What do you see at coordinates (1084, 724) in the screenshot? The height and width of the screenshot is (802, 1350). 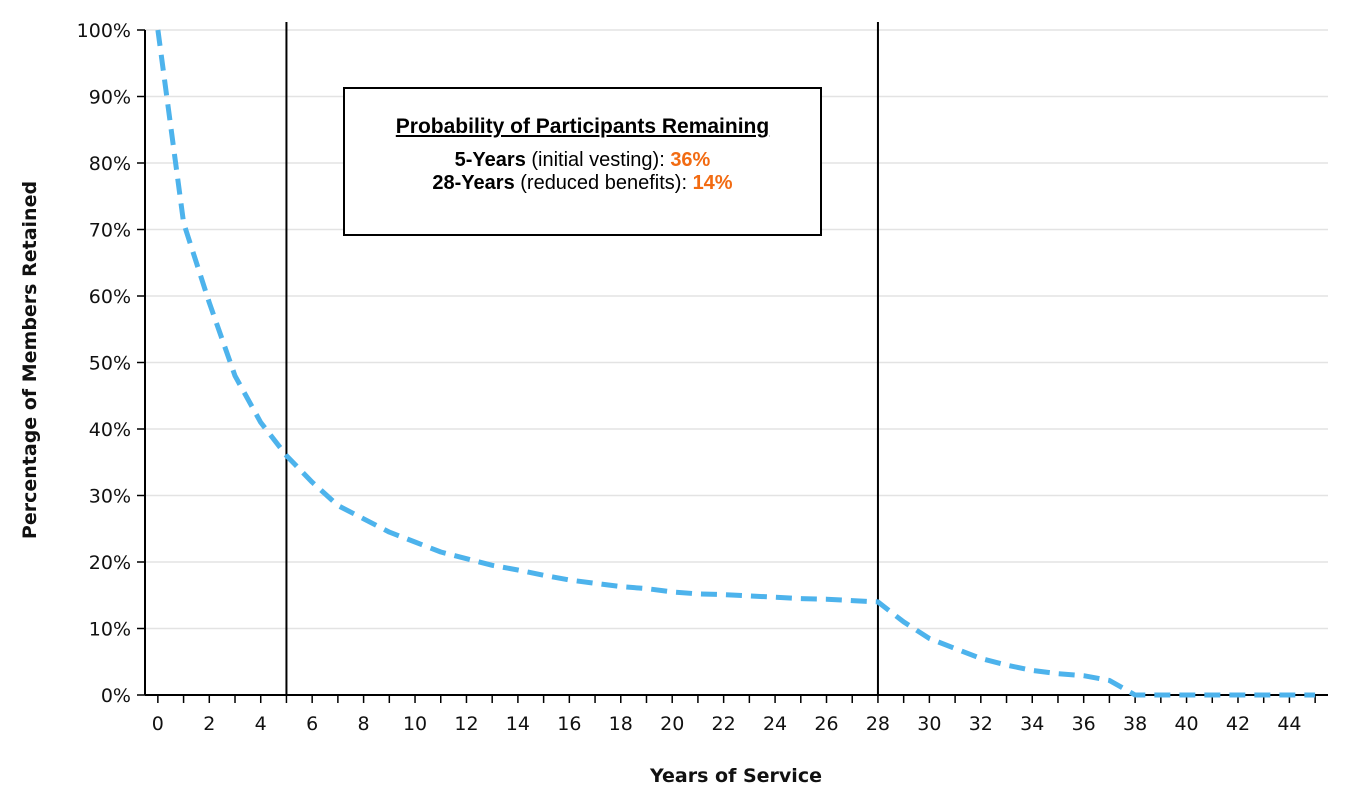 I see `x-tick-label: 36` at bounding box center [1084, 724].